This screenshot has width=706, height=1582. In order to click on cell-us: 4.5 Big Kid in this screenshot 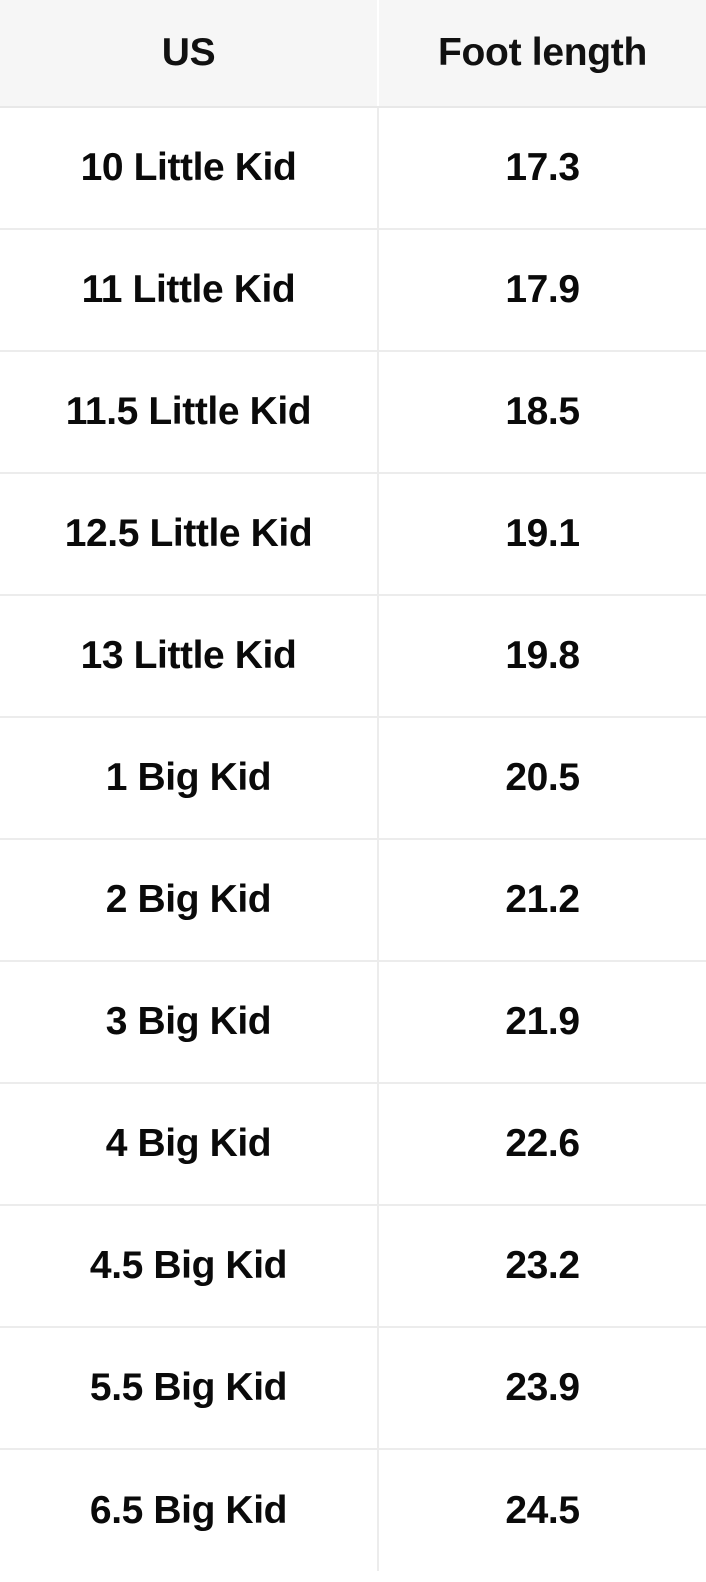, I will do `click(189, 1266)`.